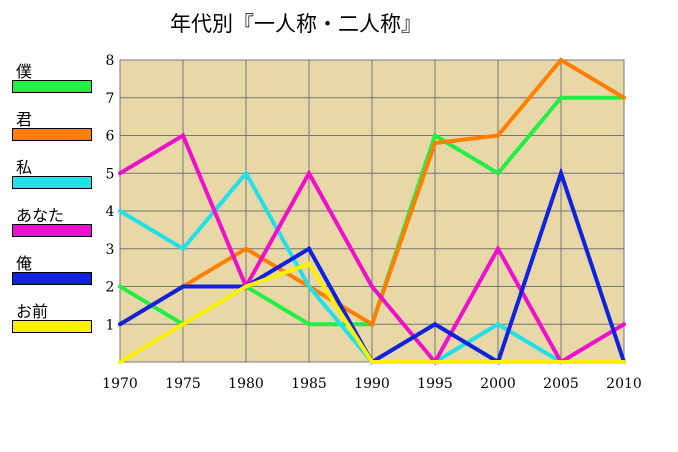 Image resolution: width=678 pixels, height=452 pixels. Describe the element at coordinates (183, 384) in the screenshot. I see `x-tick-label: 1975` at that location.